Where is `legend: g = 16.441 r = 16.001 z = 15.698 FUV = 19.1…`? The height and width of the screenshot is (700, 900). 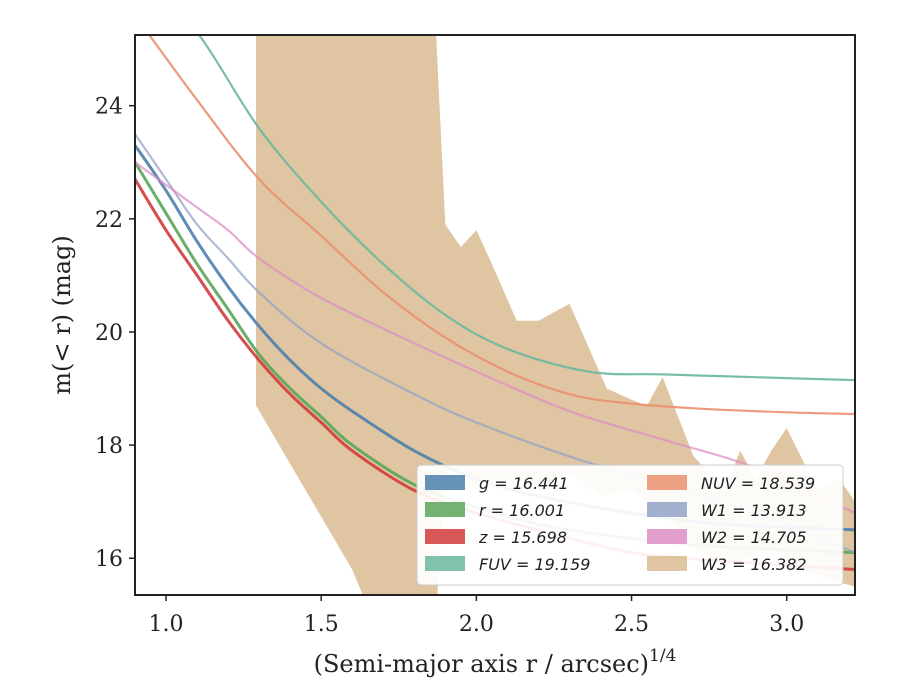
legend: g = 16.441 r = 16.001 z = 15.698 FUV = 19.1… is located at coordinates (630, 525).